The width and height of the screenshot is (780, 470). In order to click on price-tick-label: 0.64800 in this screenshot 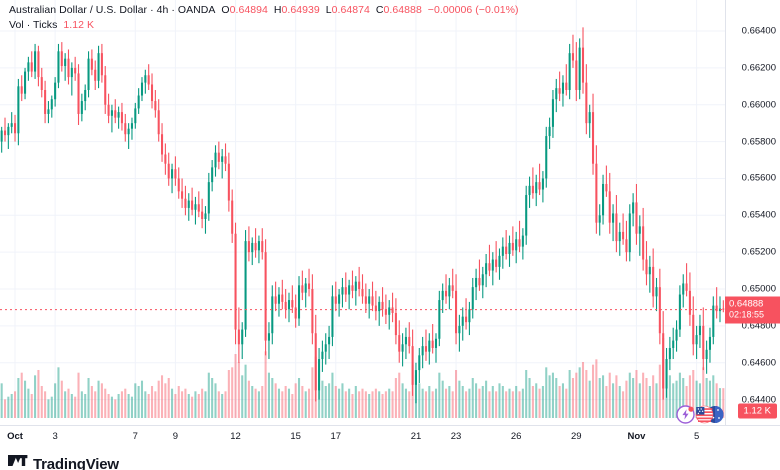, I will do `click(758, 326)`.